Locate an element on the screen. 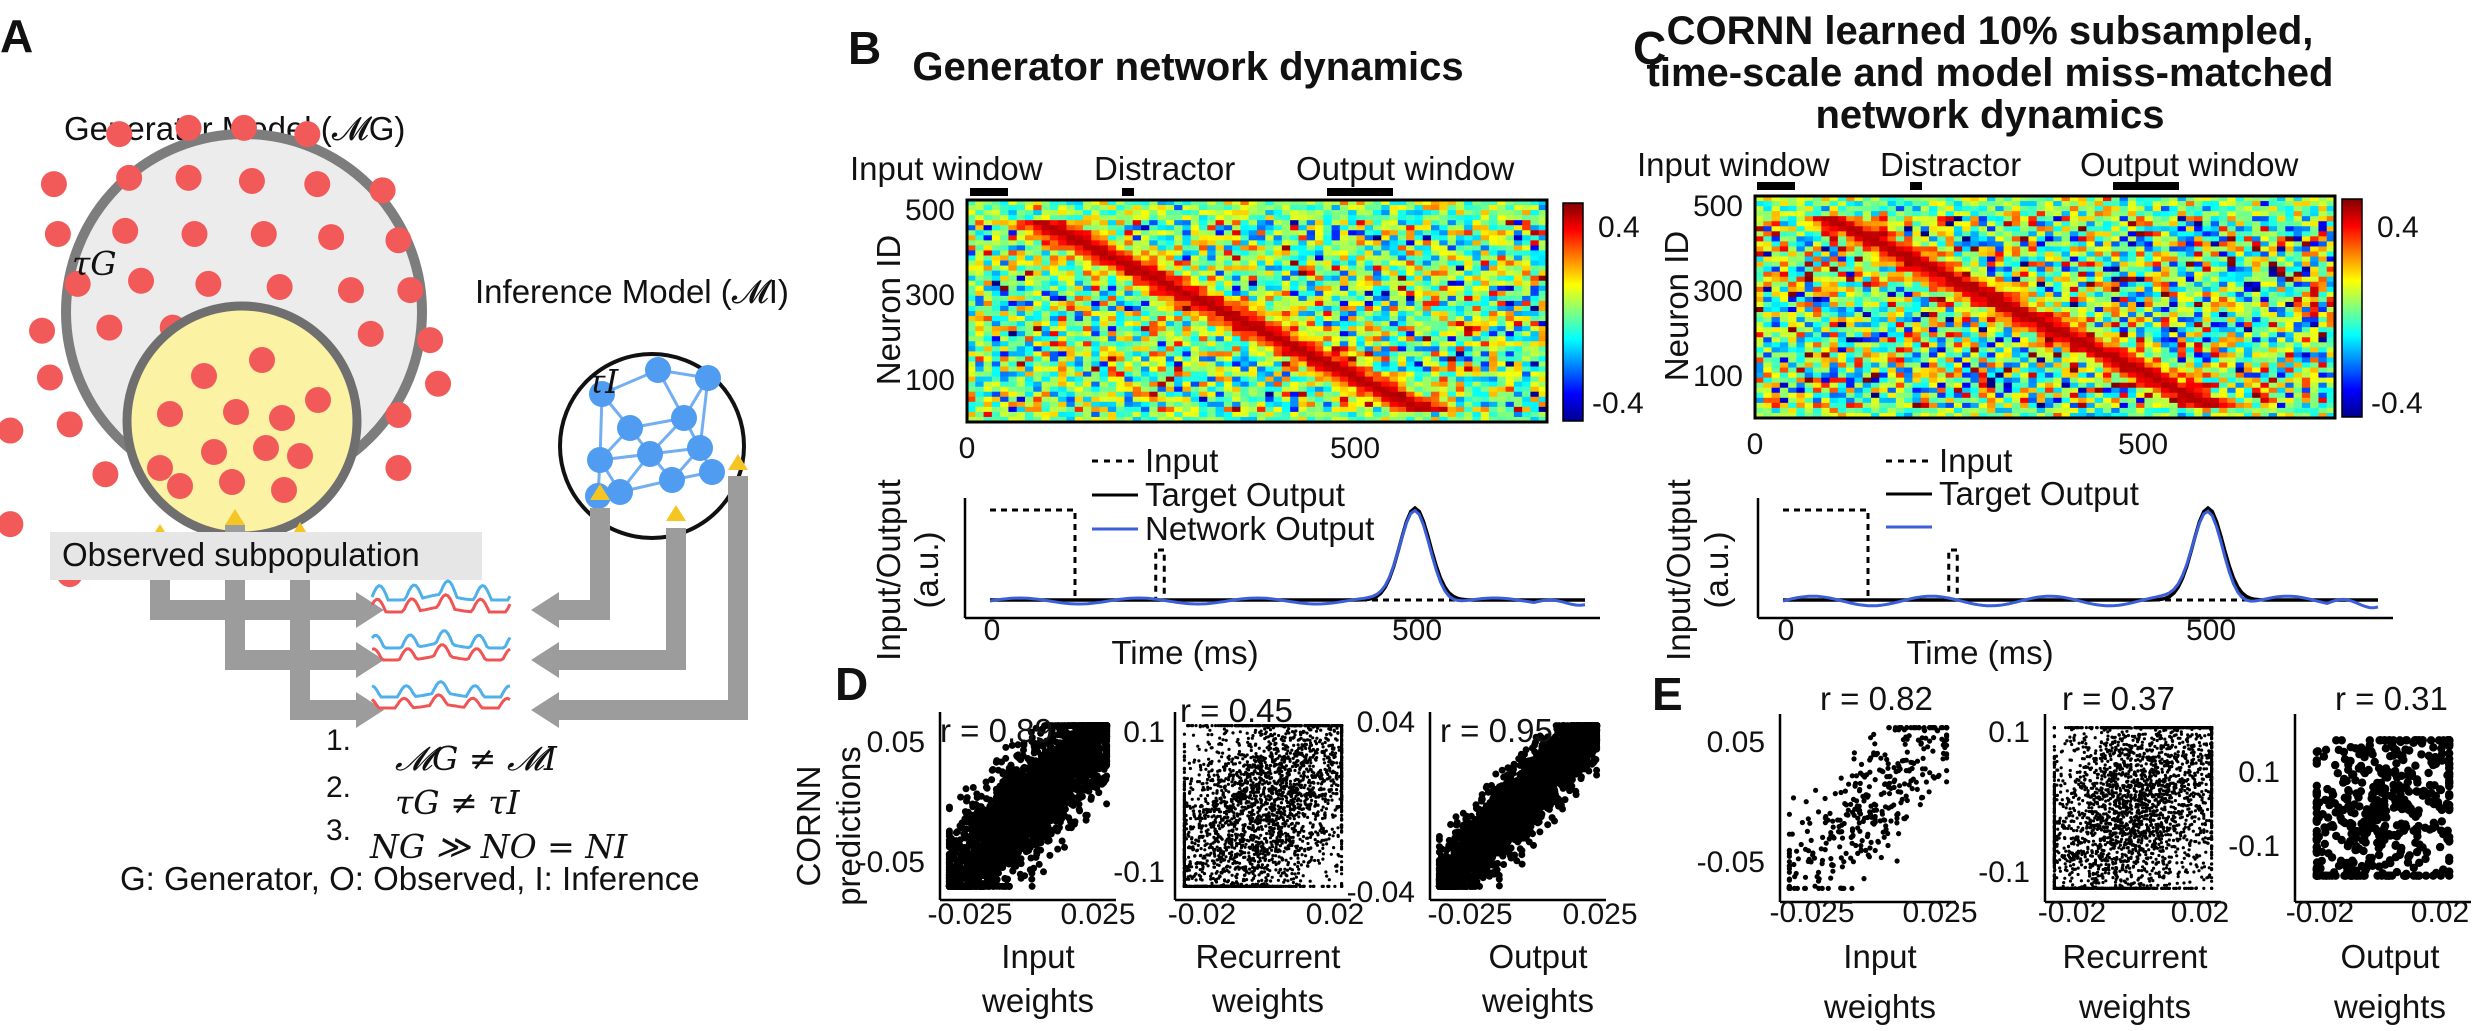 This screenshot has width=2483, height=1031. arrow-head is located at coordinates (545, 710).